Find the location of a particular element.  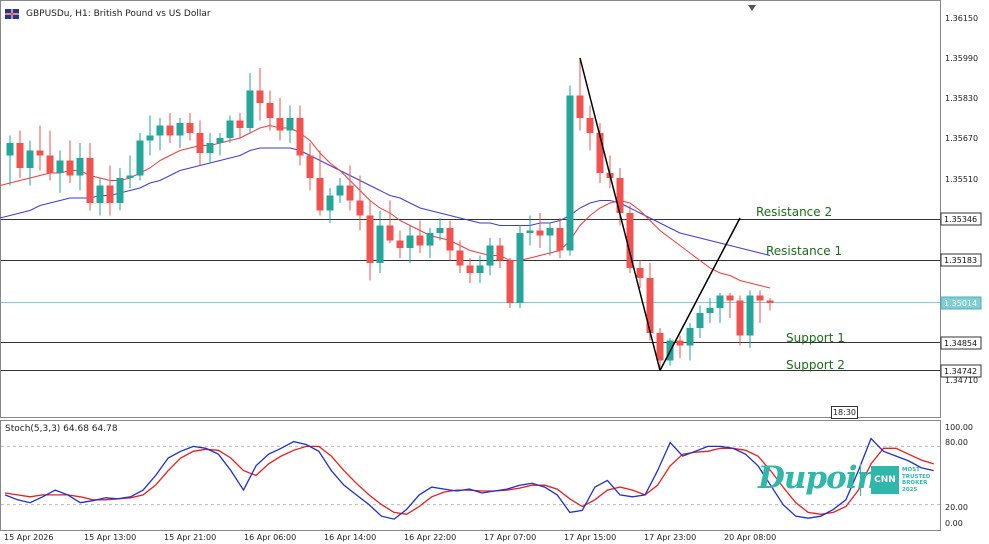

time-tick: 15 Apr 21:00 is located at coordinates (190, 537).